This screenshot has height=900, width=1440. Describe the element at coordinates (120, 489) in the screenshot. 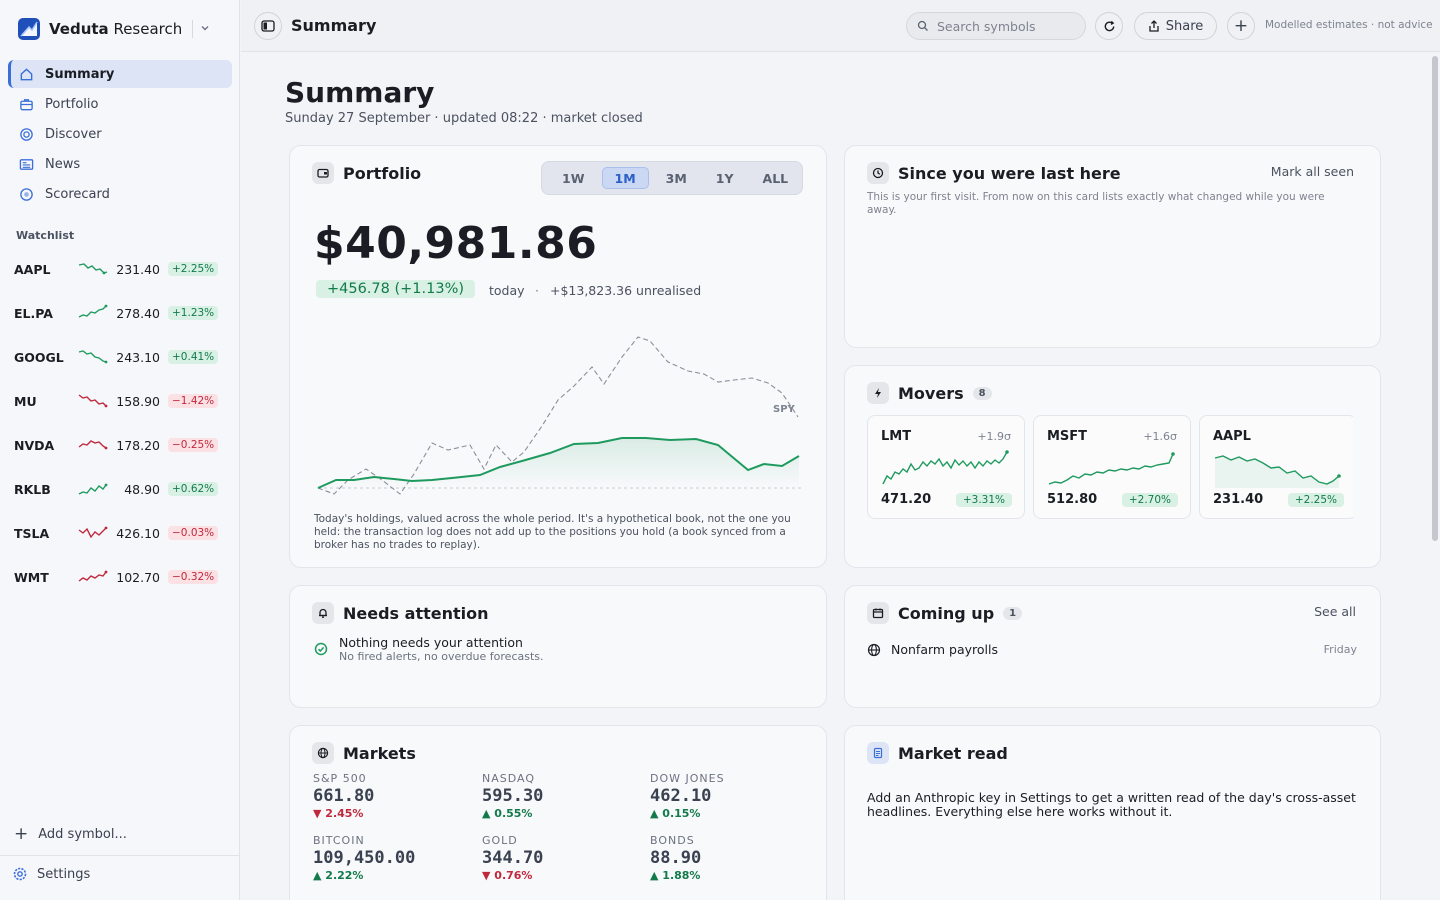

I see `watchlist-item: RKLB 48.90 +0.62%` at that location.